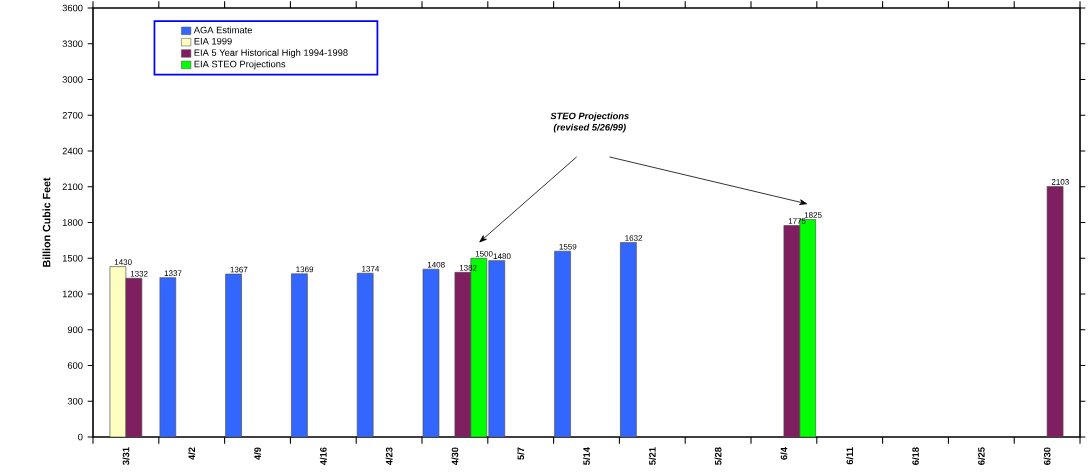  Describe the element at coordinates (521, 453) in the screenshot. I see `x-tick-label: 5/7` at that location.